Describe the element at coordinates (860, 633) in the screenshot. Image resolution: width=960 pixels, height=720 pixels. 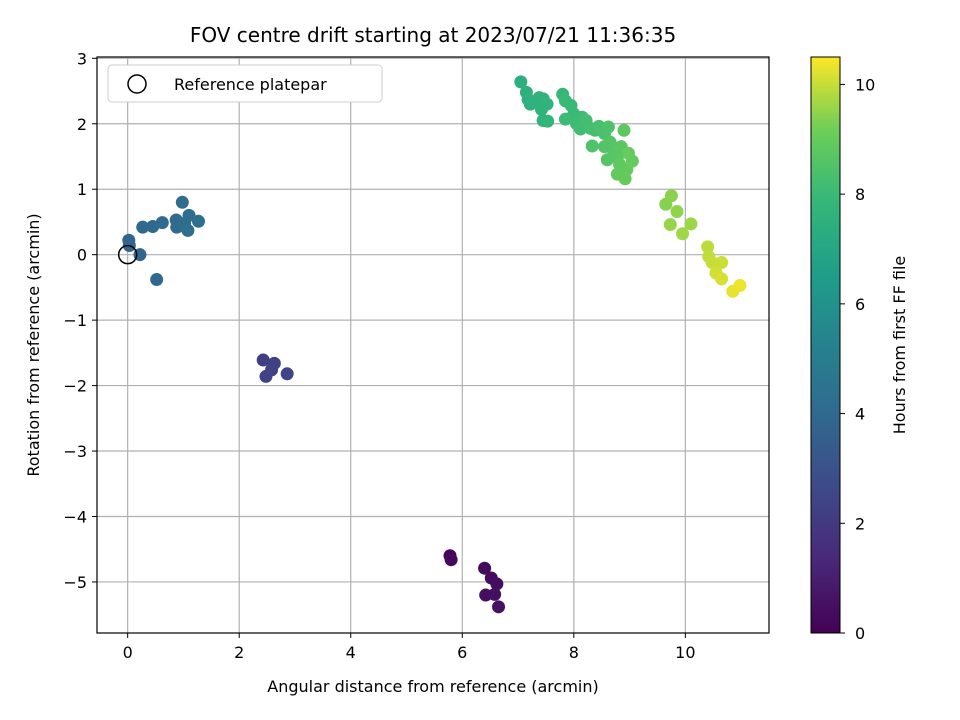
I see `colorbar-tick-label: 0` at that location.